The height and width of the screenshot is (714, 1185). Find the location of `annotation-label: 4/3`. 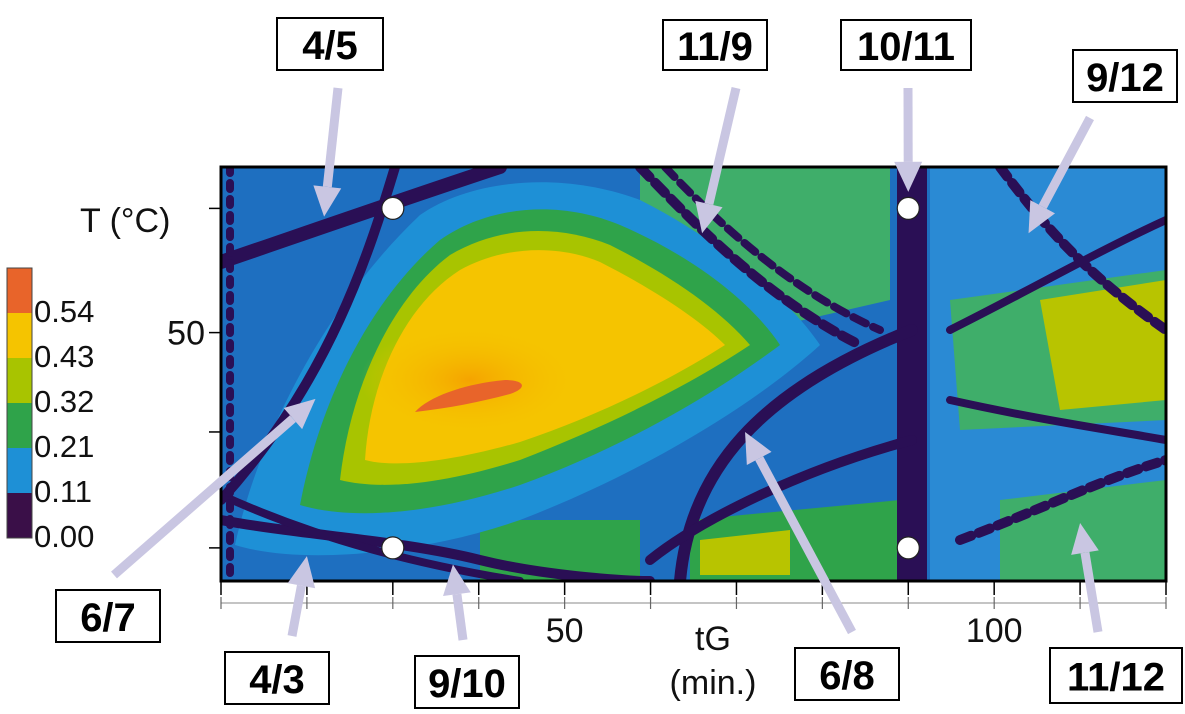

annotation-label: 4/3 is located at coordinates (277, 680).